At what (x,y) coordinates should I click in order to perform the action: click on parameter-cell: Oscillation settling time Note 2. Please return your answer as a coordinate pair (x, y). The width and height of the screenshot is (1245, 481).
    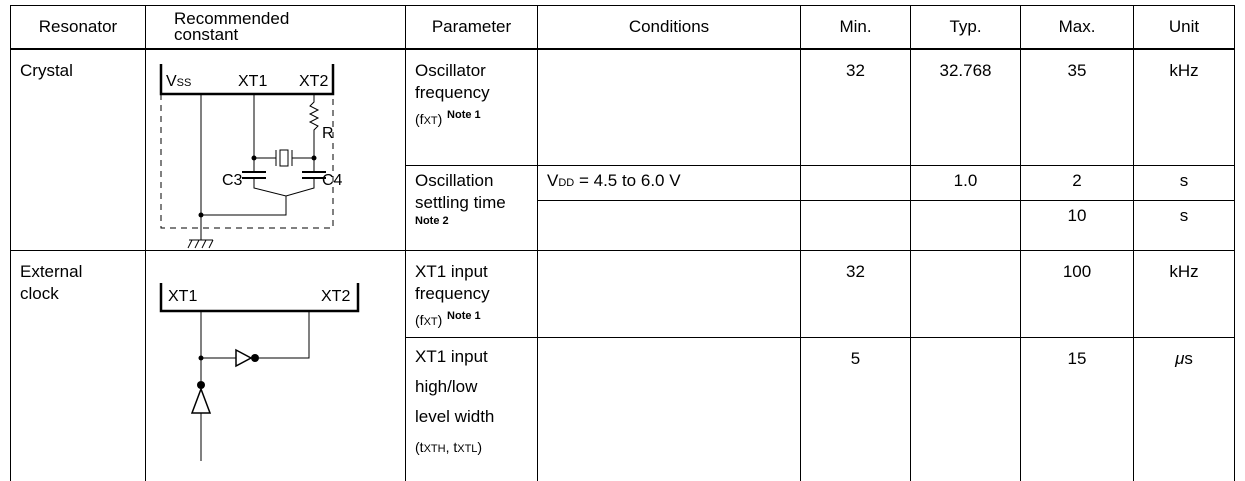
    Looking at the image, I should click on (471, 208).